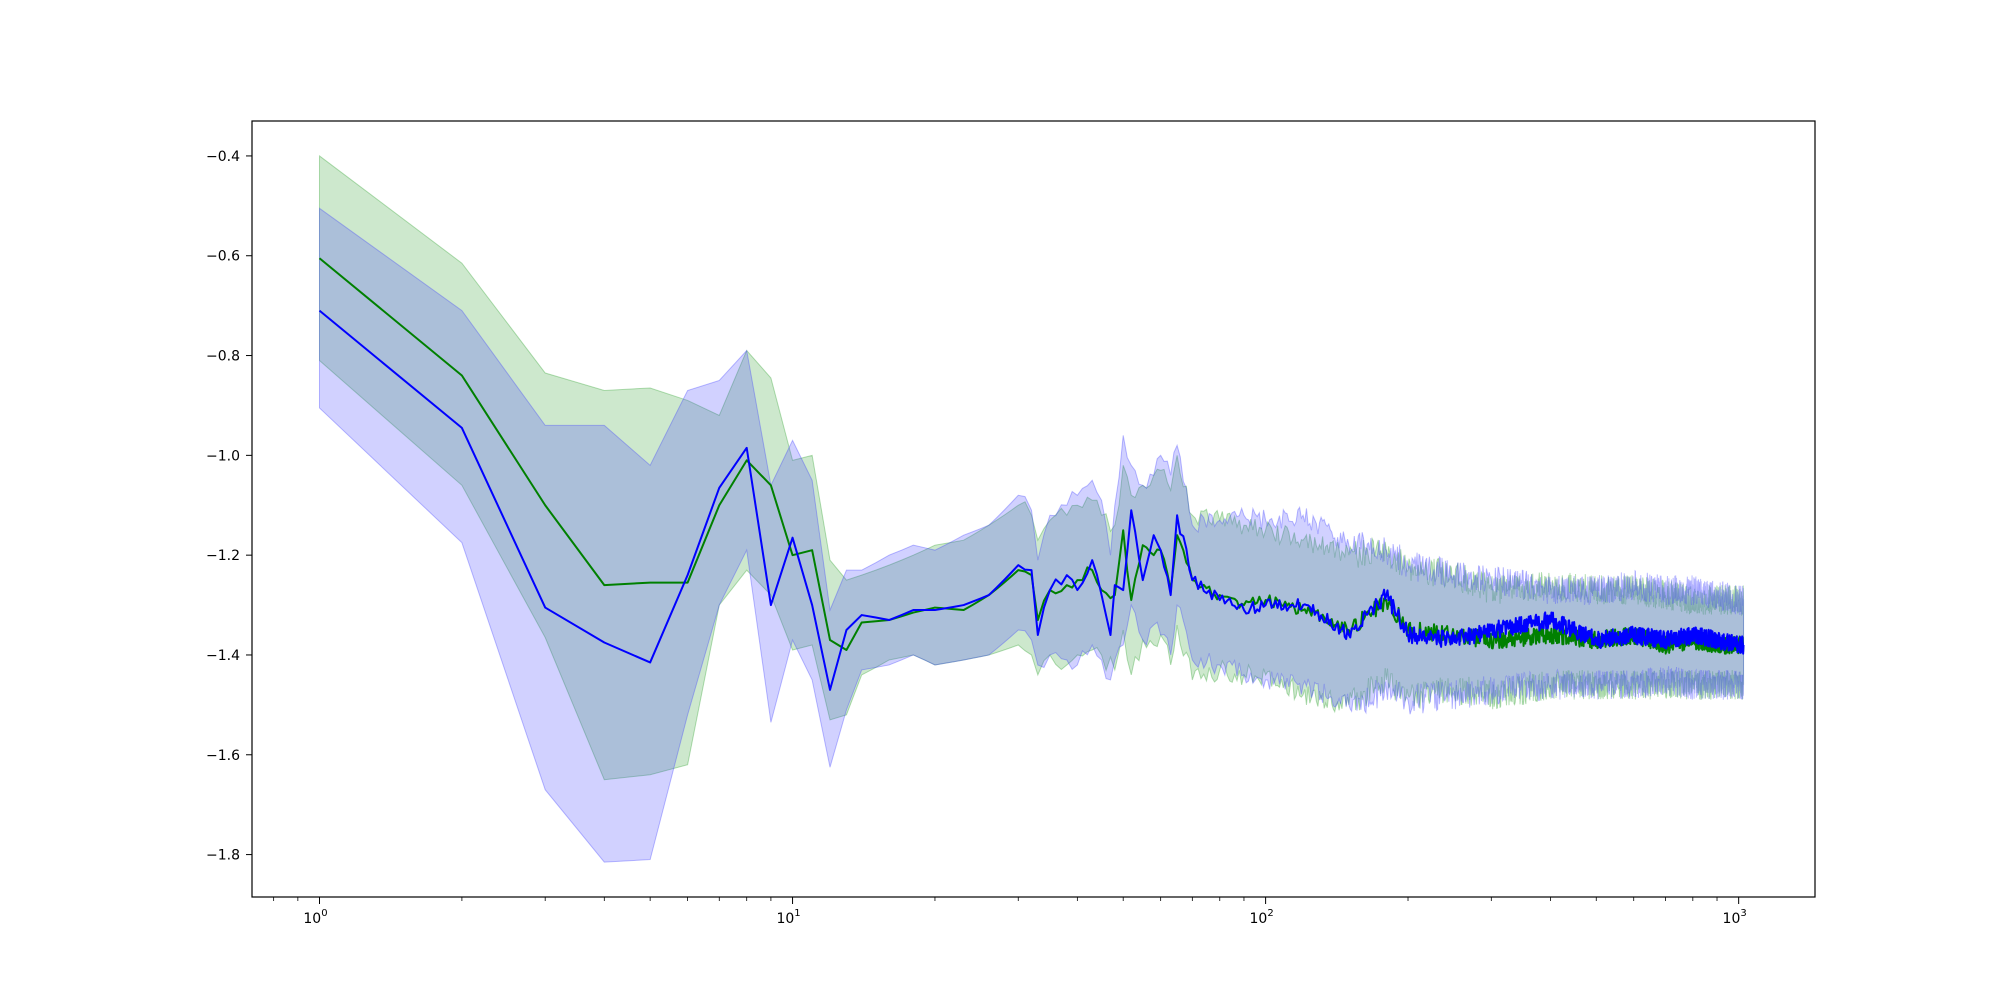  What do you see at coordinates (223, 456) in the screenshot?
I see `y-tick-label: −1.0` at bounding box center [223, 456].